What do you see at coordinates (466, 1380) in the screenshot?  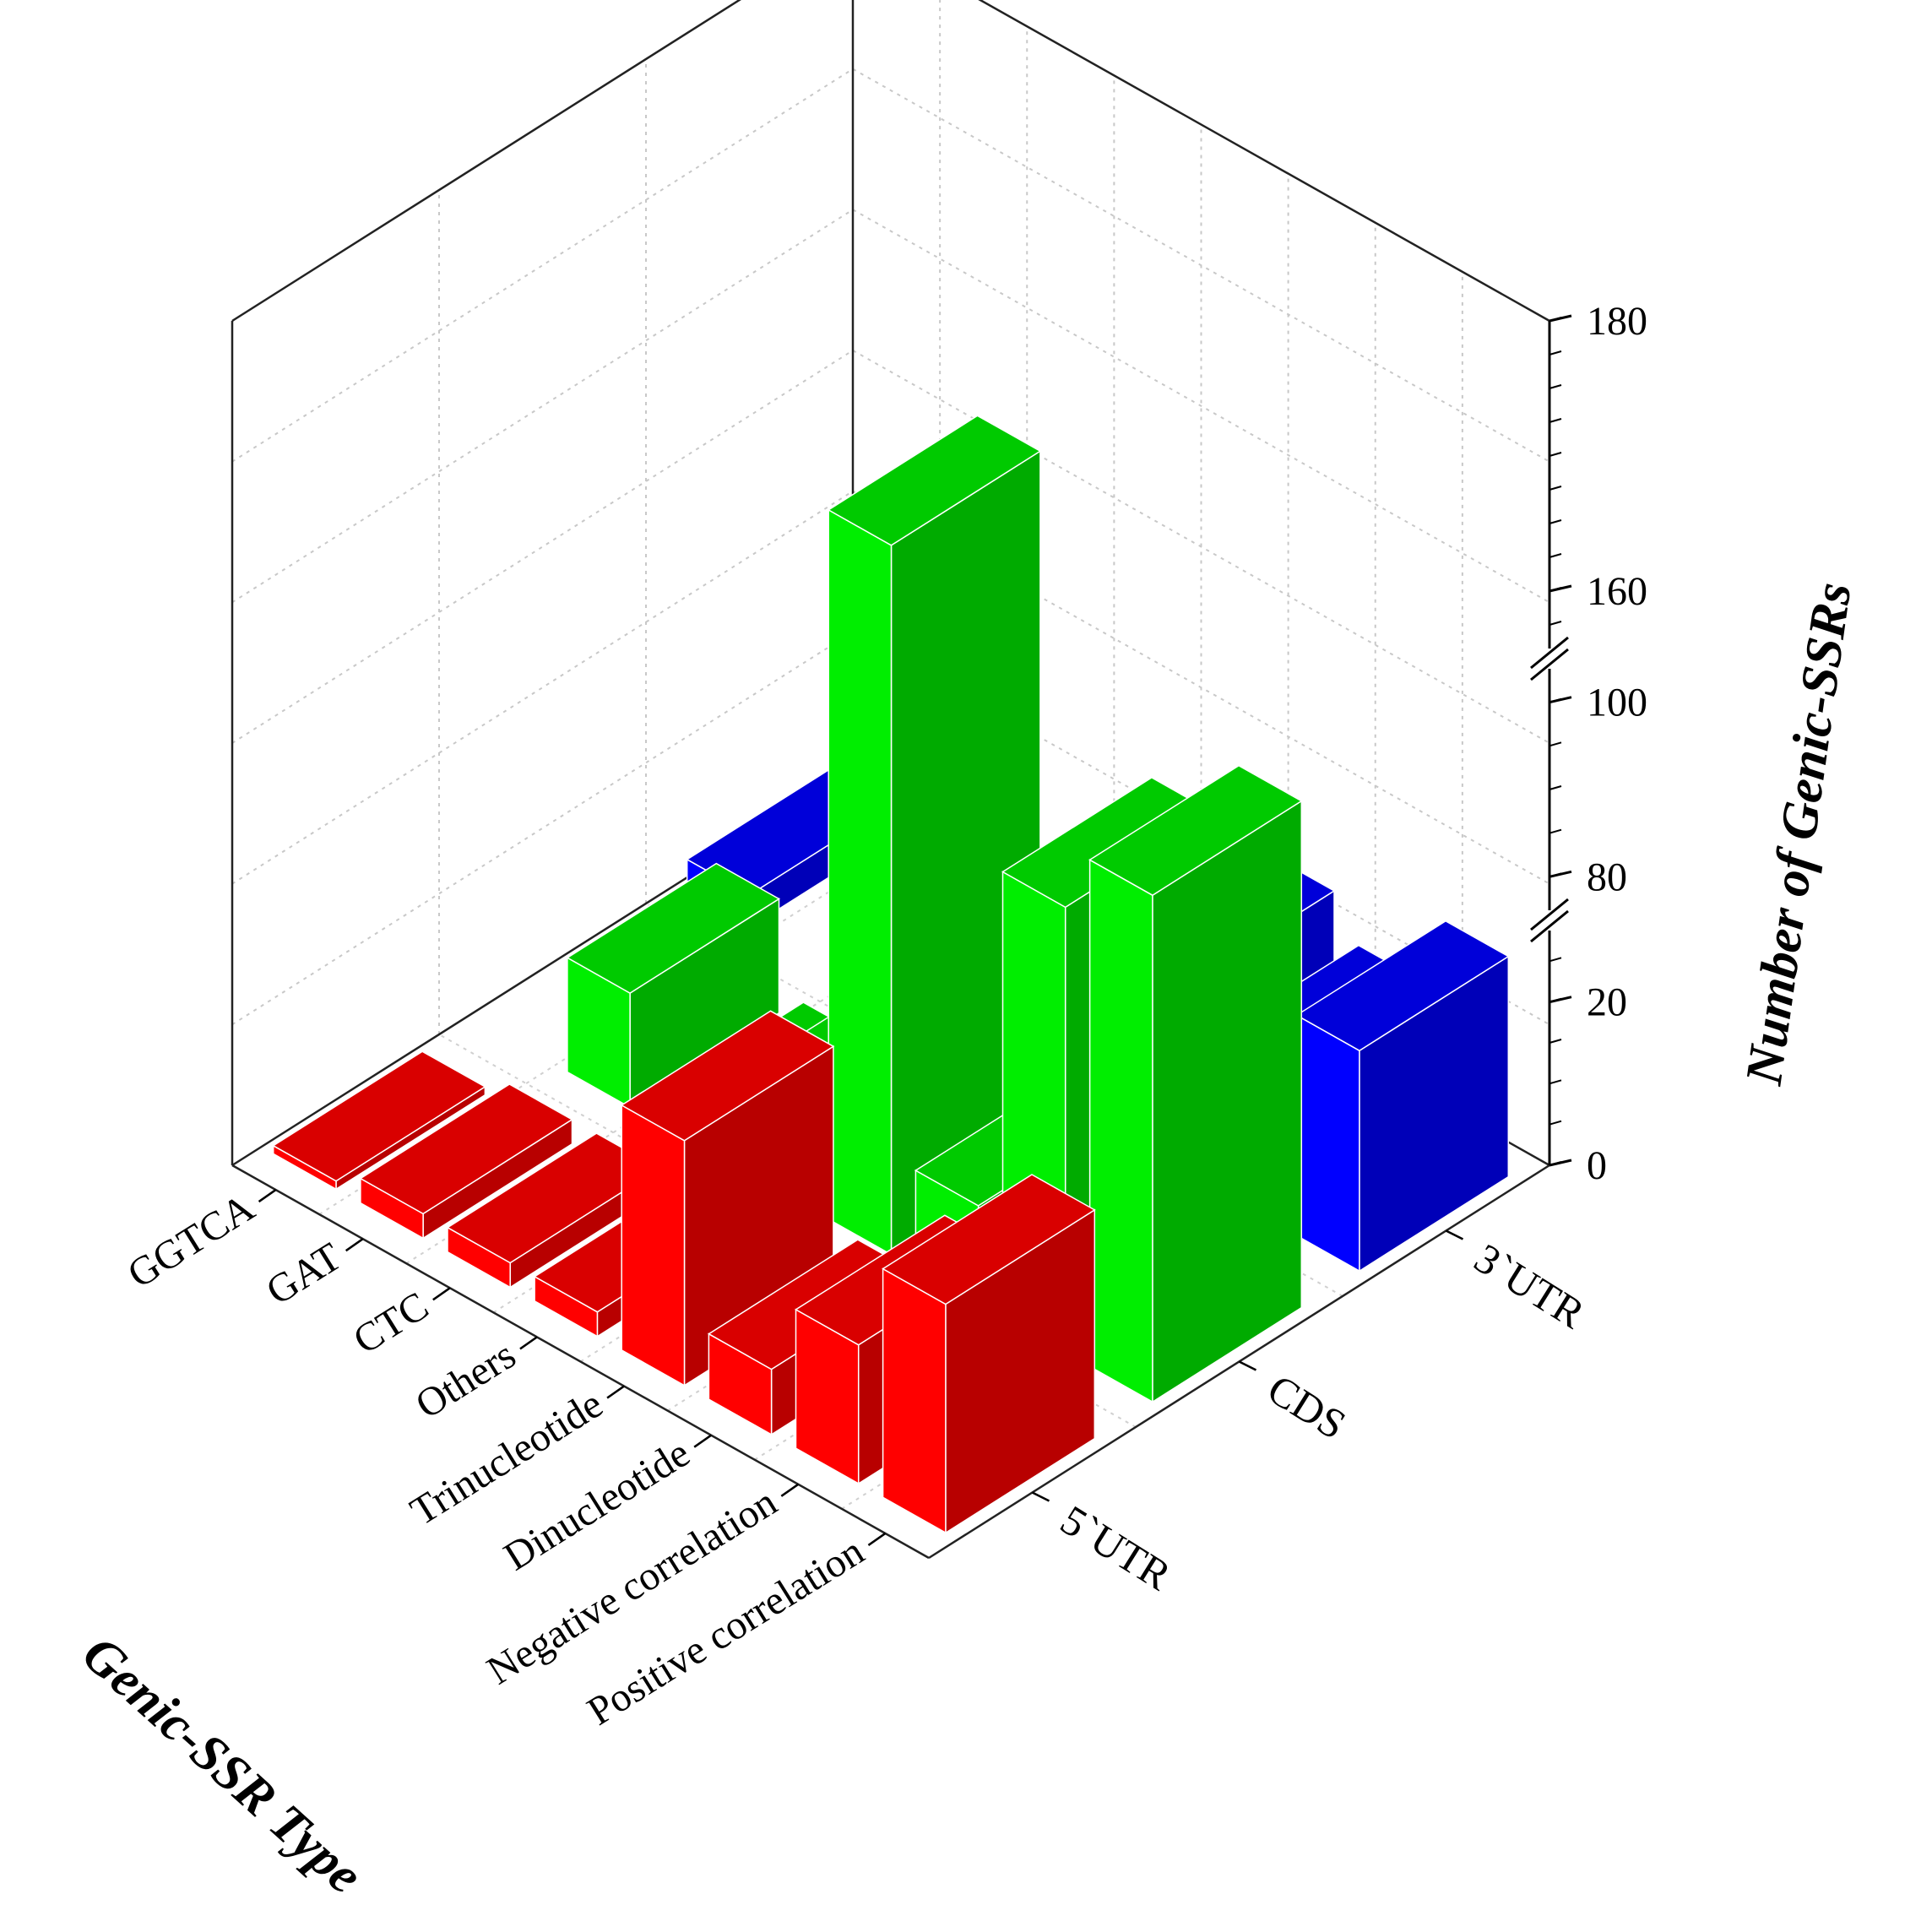 I see `x-tick-label: Others` at bounding box center [466, 1380].